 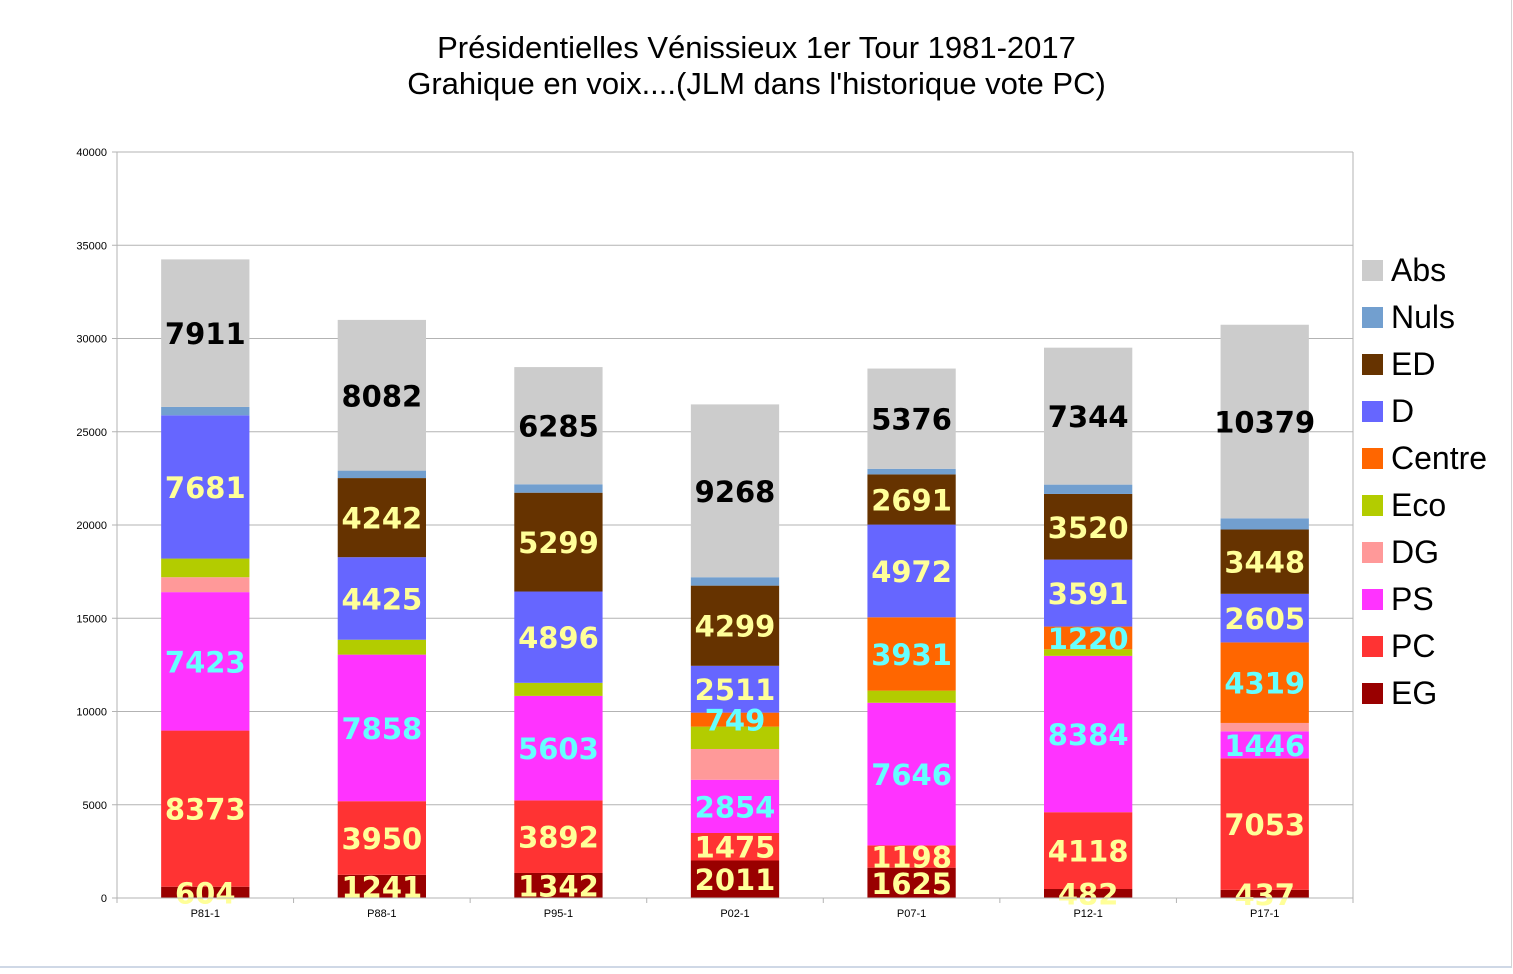 I want to click on data-label: 3892, so click(x=558, y=838).